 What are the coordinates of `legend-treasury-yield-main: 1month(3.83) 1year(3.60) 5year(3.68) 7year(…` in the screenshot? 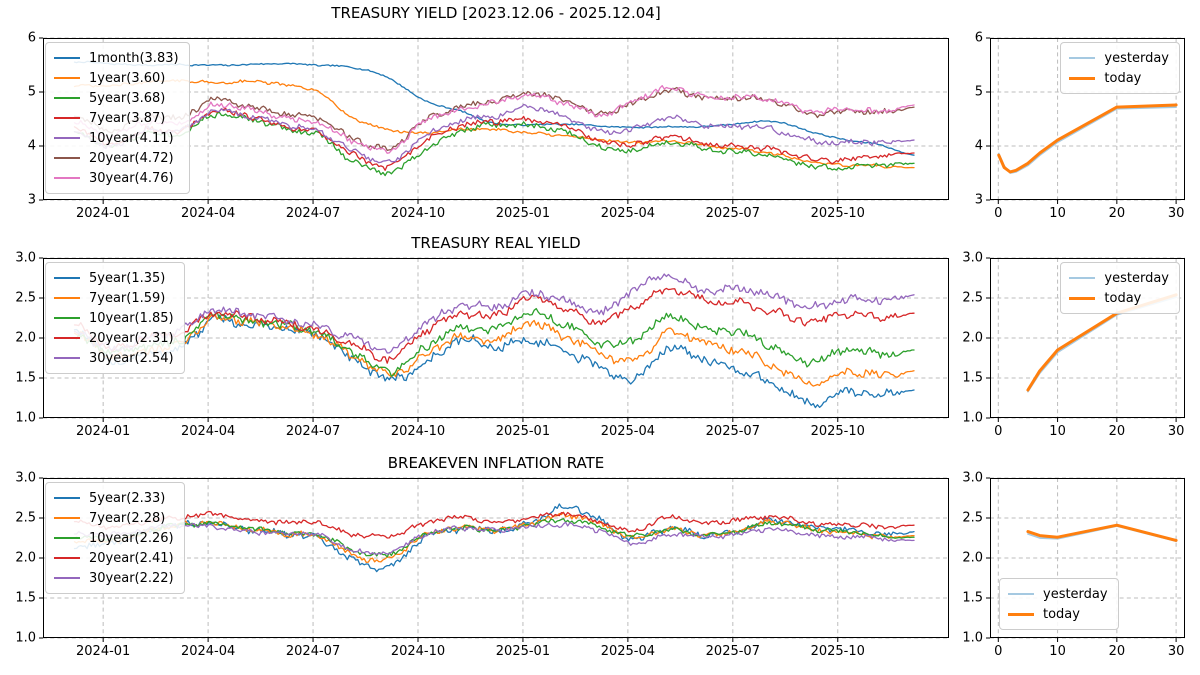 It's located at (117, 118).